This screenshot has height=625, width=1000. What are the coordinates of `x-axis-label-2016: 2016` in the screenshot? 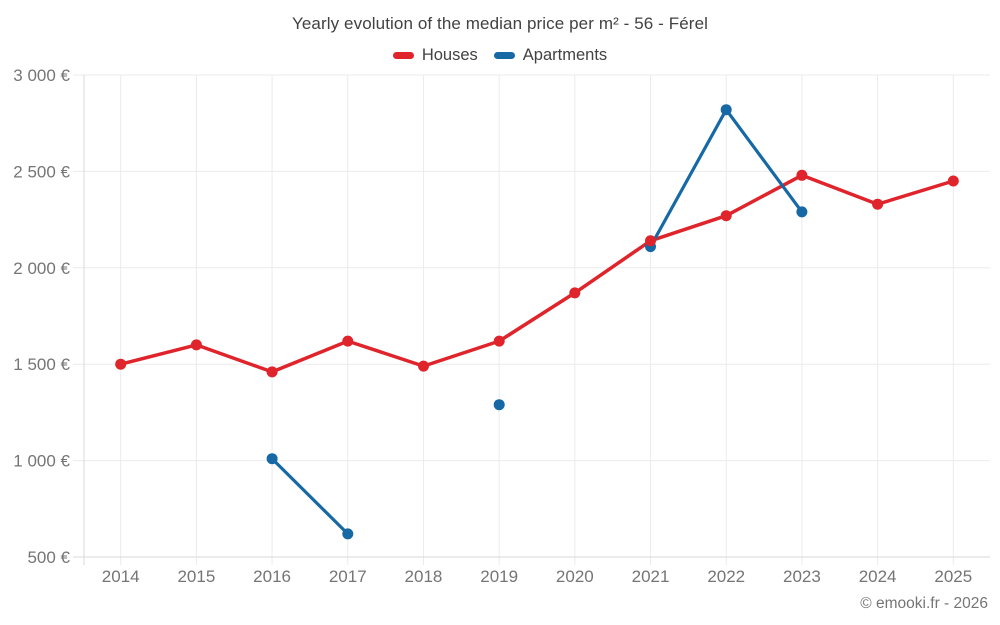 It's located at (272, 576).